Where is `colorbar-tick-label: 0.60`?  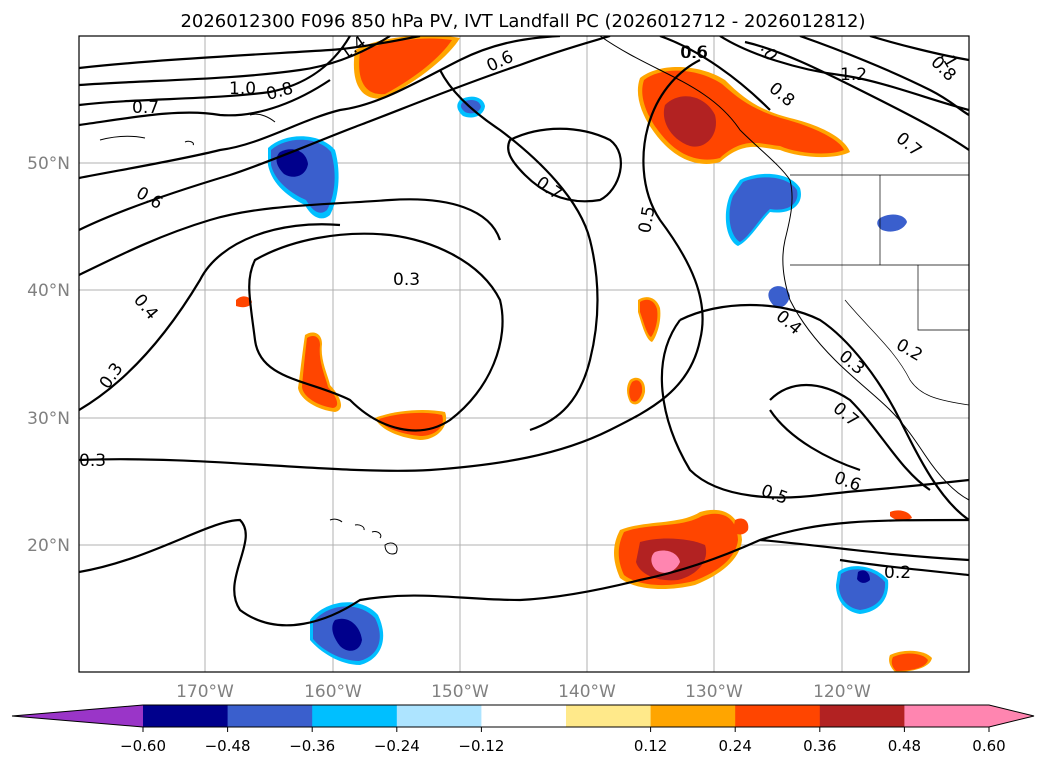 colorbar-tick-label: 0.60 is located at coordinates (988, 746).